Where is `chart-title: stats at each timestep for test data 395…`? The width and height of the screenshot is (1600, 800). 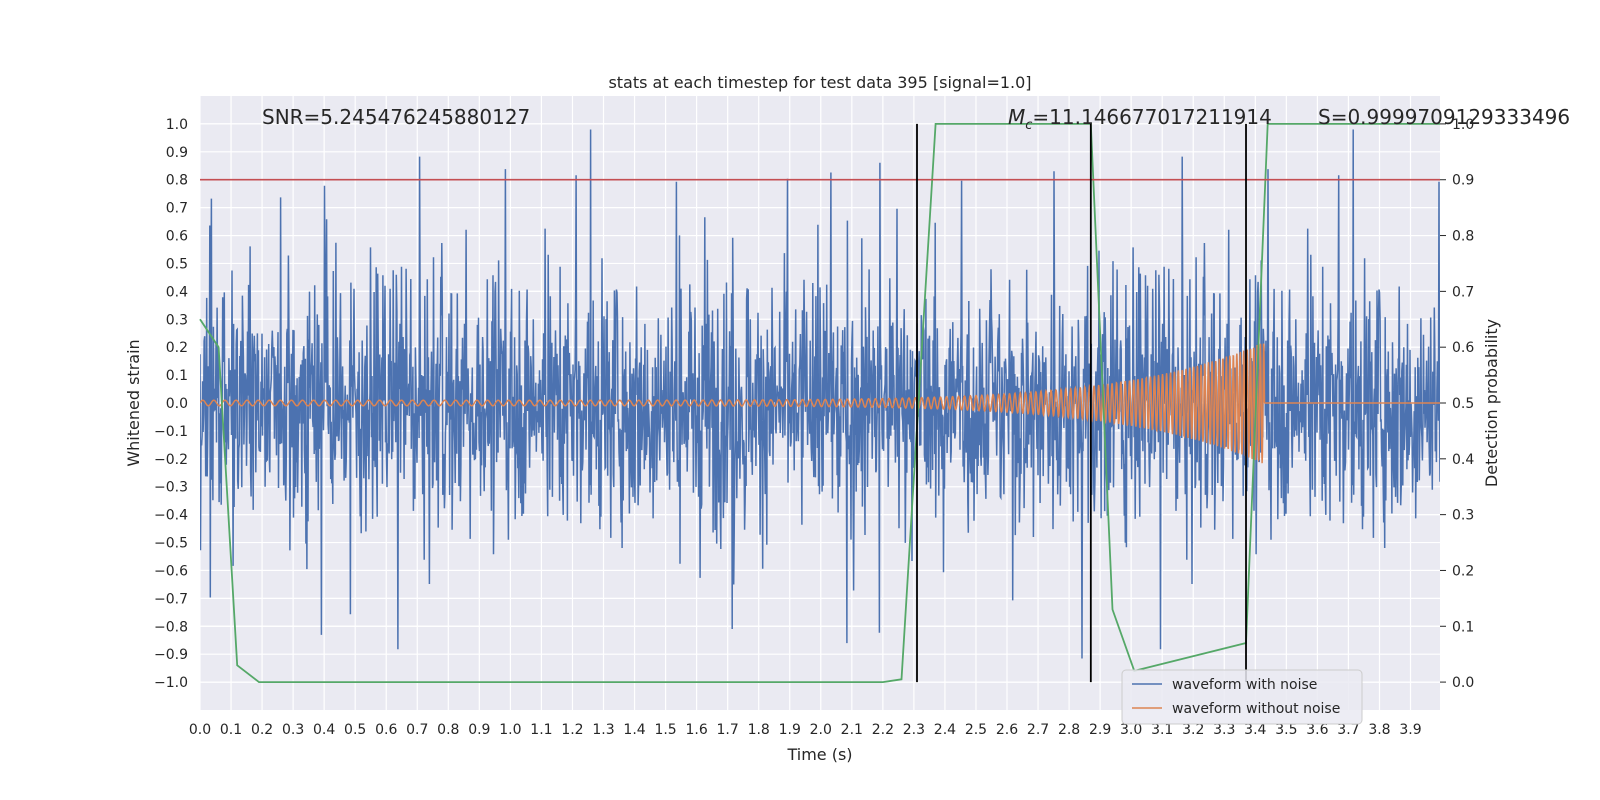
chart-title: stats at each timestep for test data 395… is located at coordinates (819, 82).